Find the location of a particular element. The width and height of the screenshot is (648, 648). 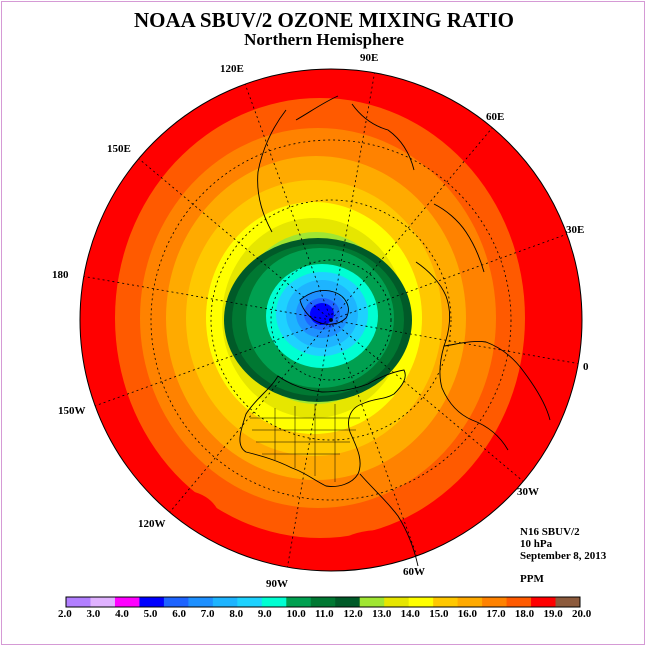

map-title: NOAA SBUV/2 OZONE MIXING RATIO is located at coordinates (324, 20).